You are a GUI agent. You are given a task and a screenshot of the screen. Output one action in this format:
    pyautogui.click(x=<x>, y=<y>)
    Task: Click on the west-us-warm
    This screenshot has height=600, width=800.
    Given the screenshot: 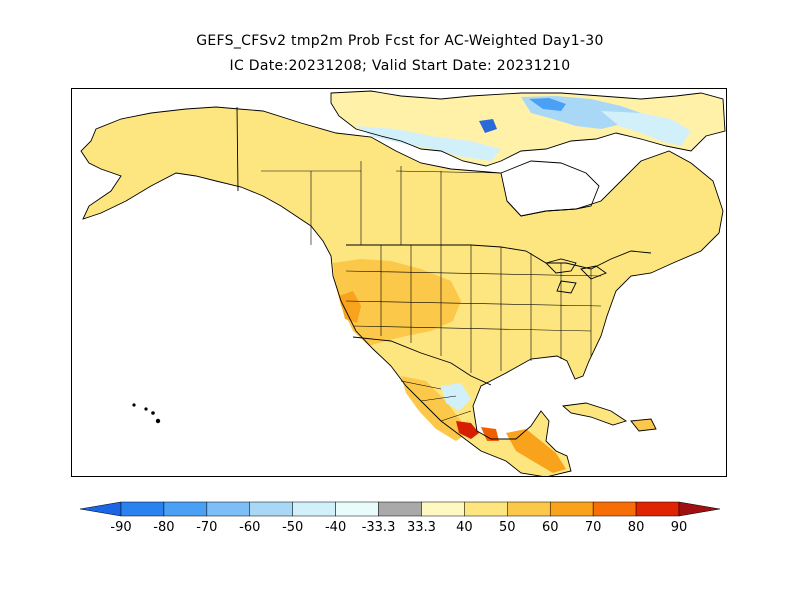 What is the action you would take?
    pyautogui.click(x=397, y=302)
    